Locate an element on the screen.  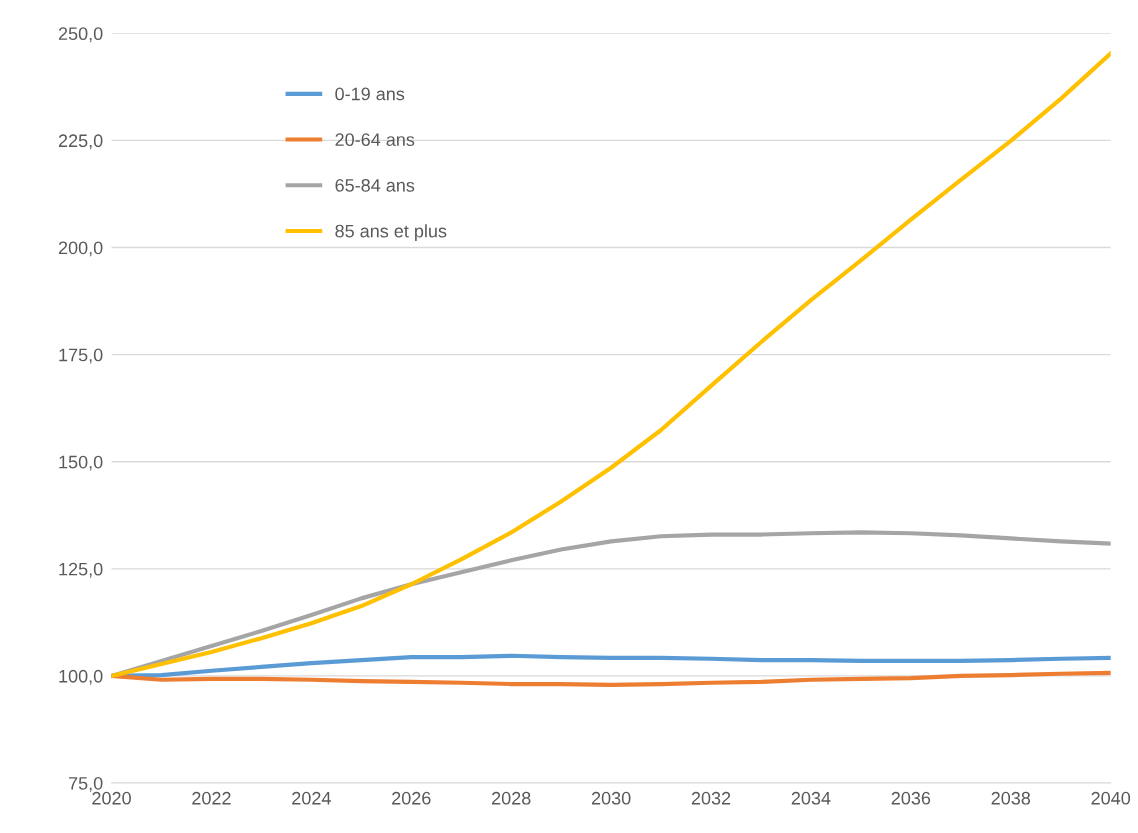
legend-label: 20-64 ans is located at coordinates (375, 140).